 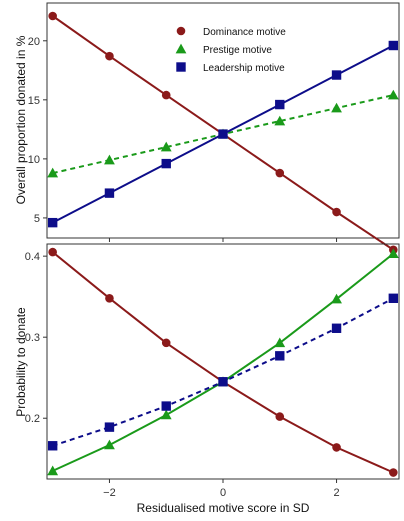 I want to click on top-y-tick-label: 20, so click(x=34, y=42).